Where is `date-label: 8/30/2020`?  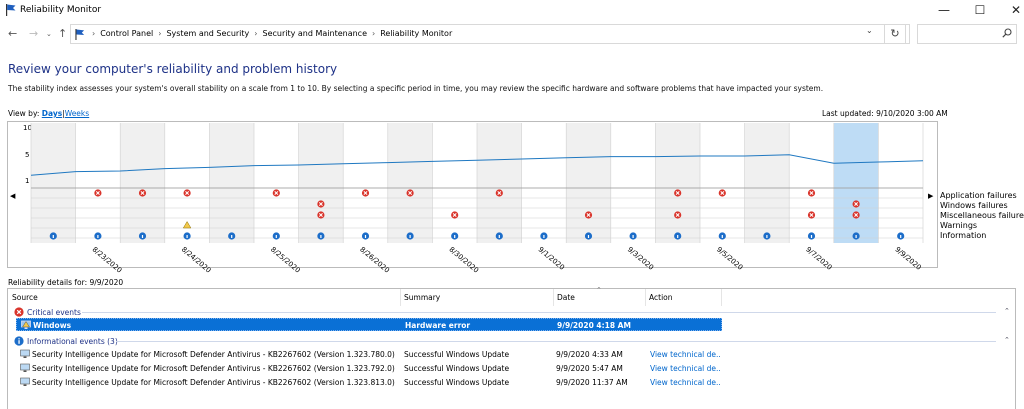 date-label: 8/30/2020 is located at coordinates (463, 259).